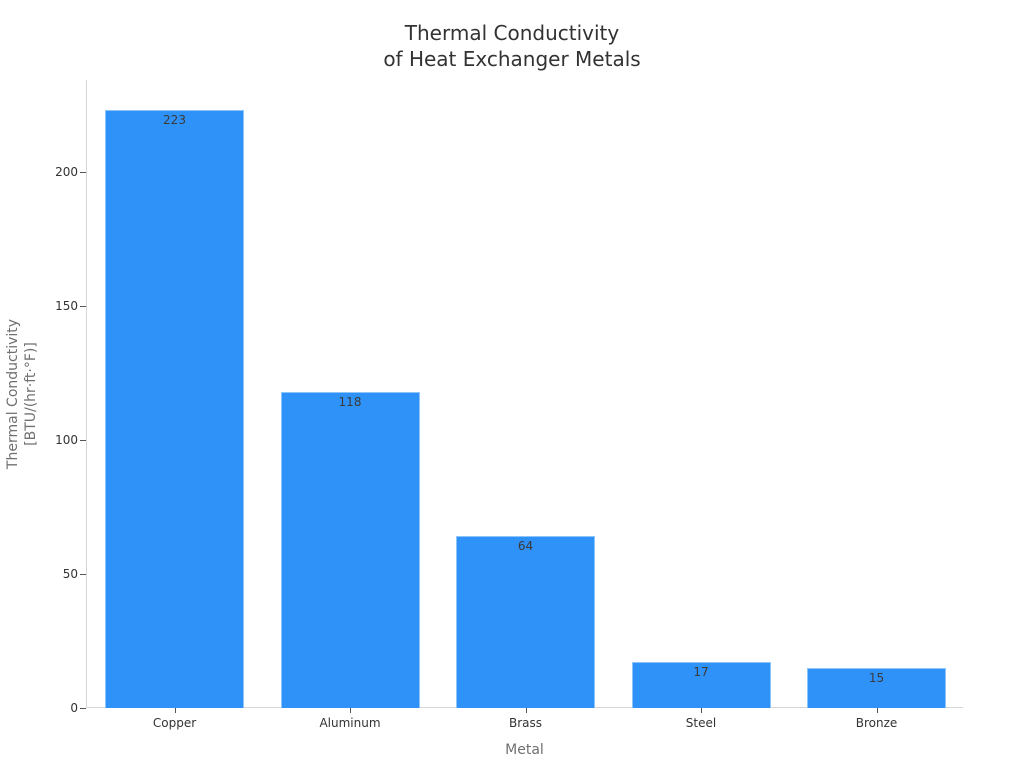 The width and height of the screenshot is (1024, 768). I want to click on y-axis-label-line-2: [BTU/(hr·ft·°F)], so click(31, 394).